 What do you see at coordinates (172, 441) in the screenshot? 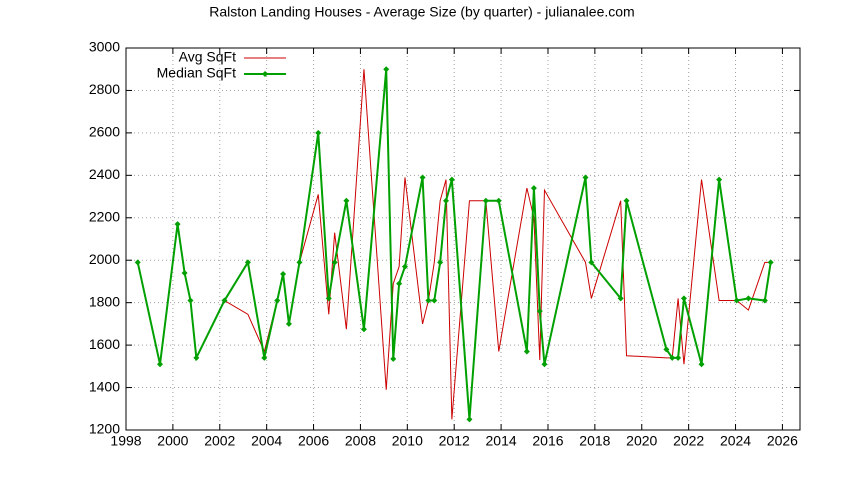
I see `x-tick-label: 2000` at bounding box center [172, 441].